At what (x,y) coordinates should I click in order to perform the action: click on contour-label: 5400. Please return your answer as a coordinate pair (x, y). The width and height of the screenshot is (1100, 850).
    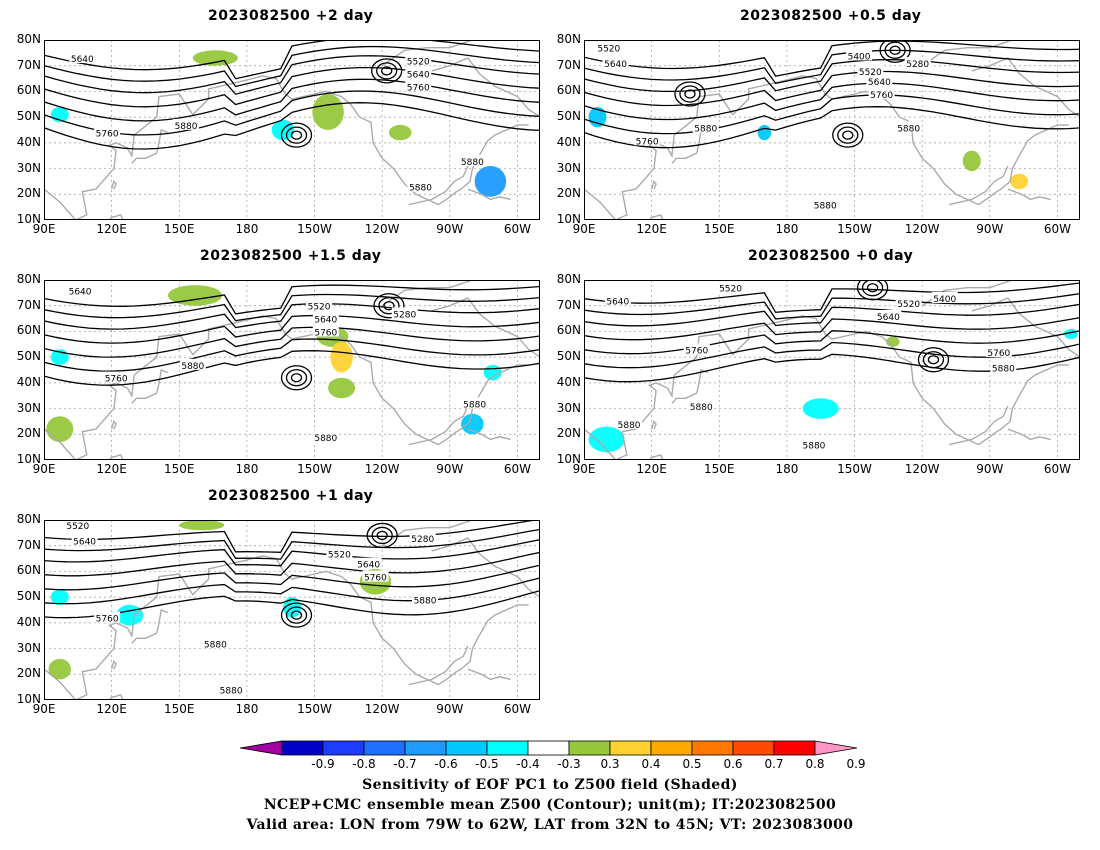
    Looking at the image, I should click on (944, 300).